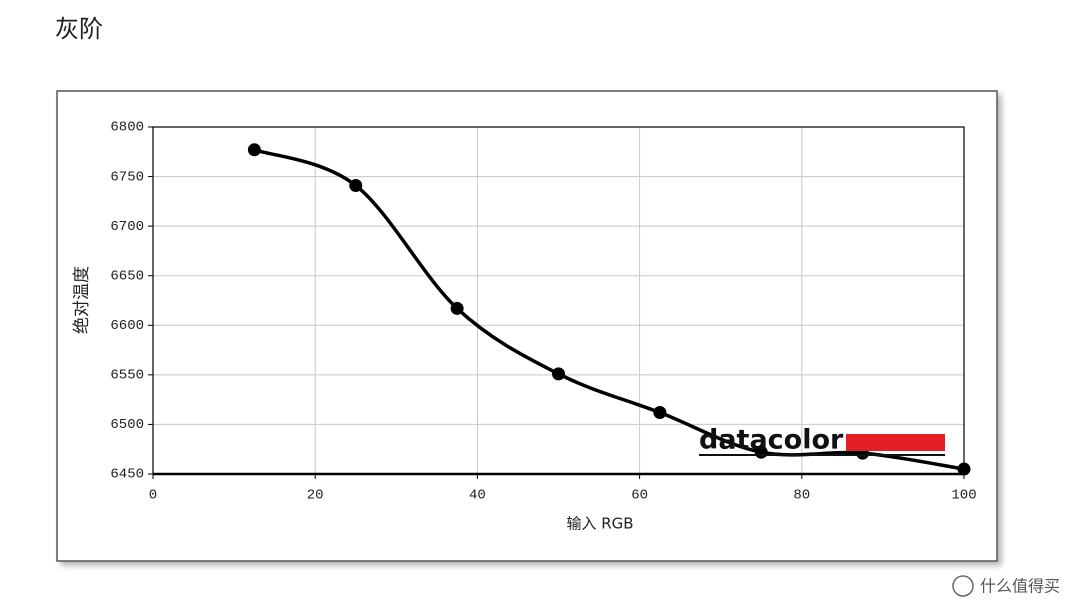 The image size is (1080, 609). I want to click on x-tick-label: 20, so click(315, 496).